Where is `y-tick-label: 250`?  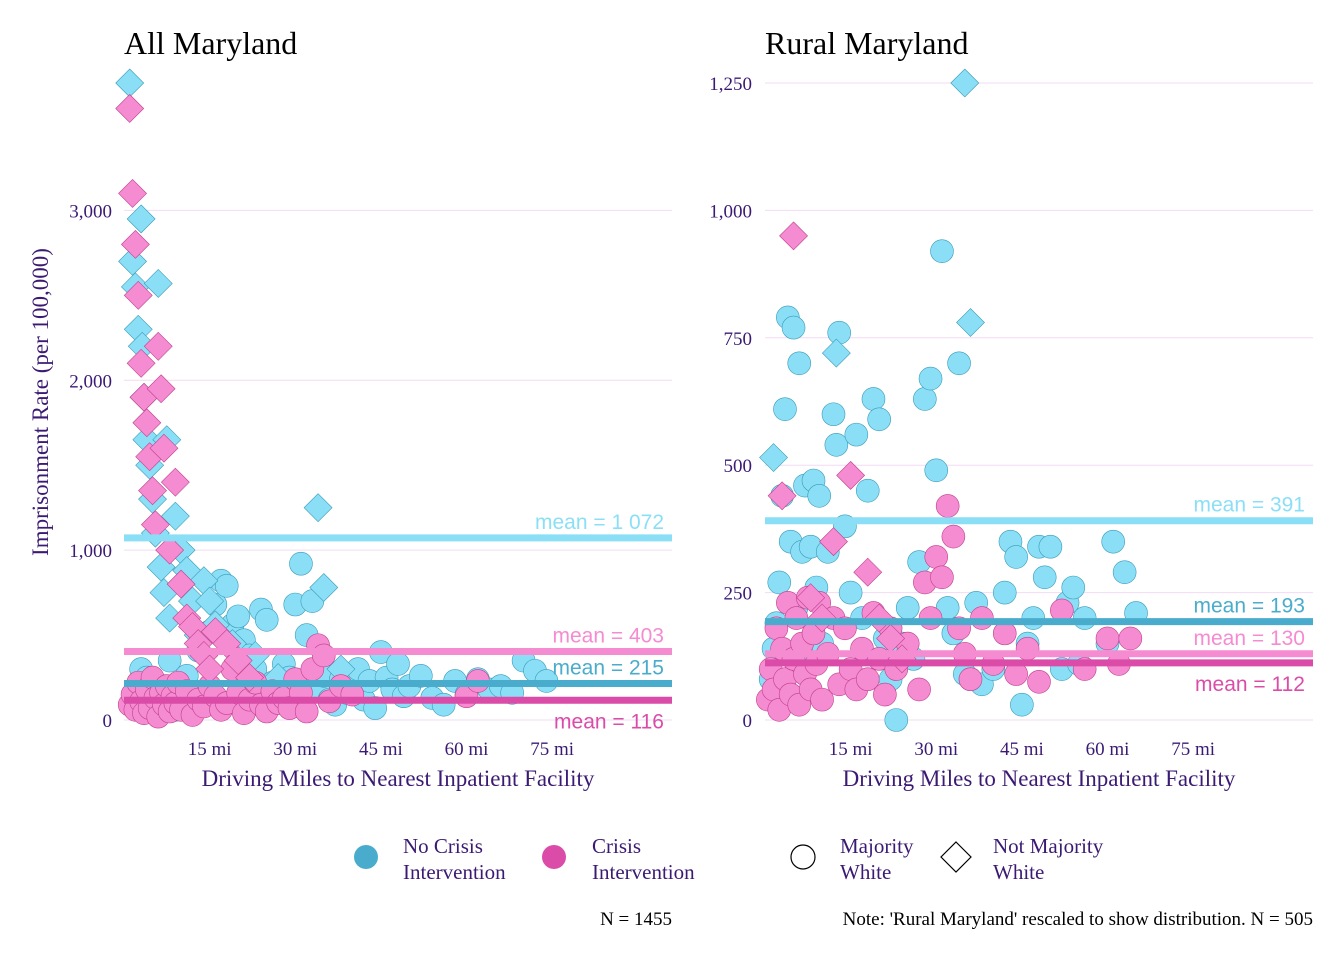 y-tick-label: 250 is located at coordinates (738, 594).